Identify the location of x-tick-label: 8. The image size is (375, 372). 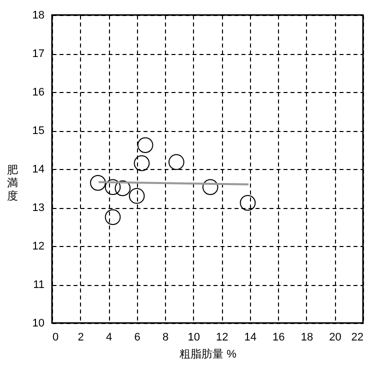
(165, 338).